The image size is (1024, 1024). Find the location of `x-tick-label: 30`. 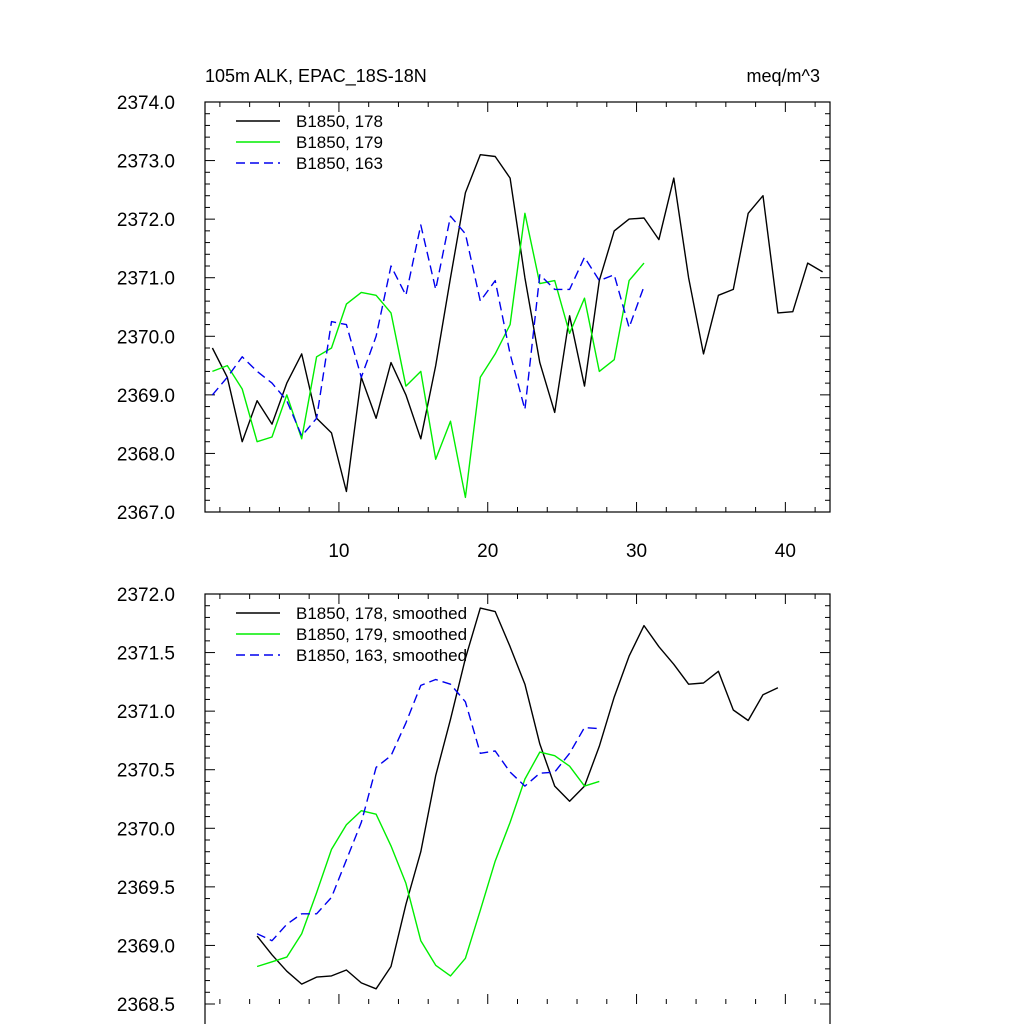

x-tick-label: 30 is located at coordinates (636, 551).